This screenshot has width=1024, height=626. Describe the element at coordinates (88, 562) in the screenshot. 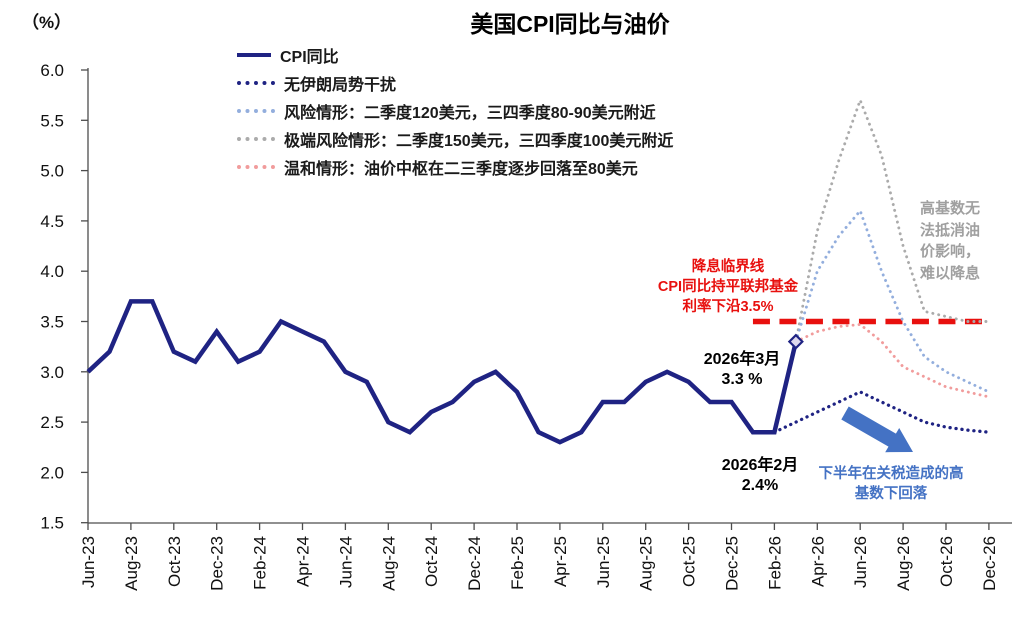

I see `x-tick-label: Jun-23` at that location.